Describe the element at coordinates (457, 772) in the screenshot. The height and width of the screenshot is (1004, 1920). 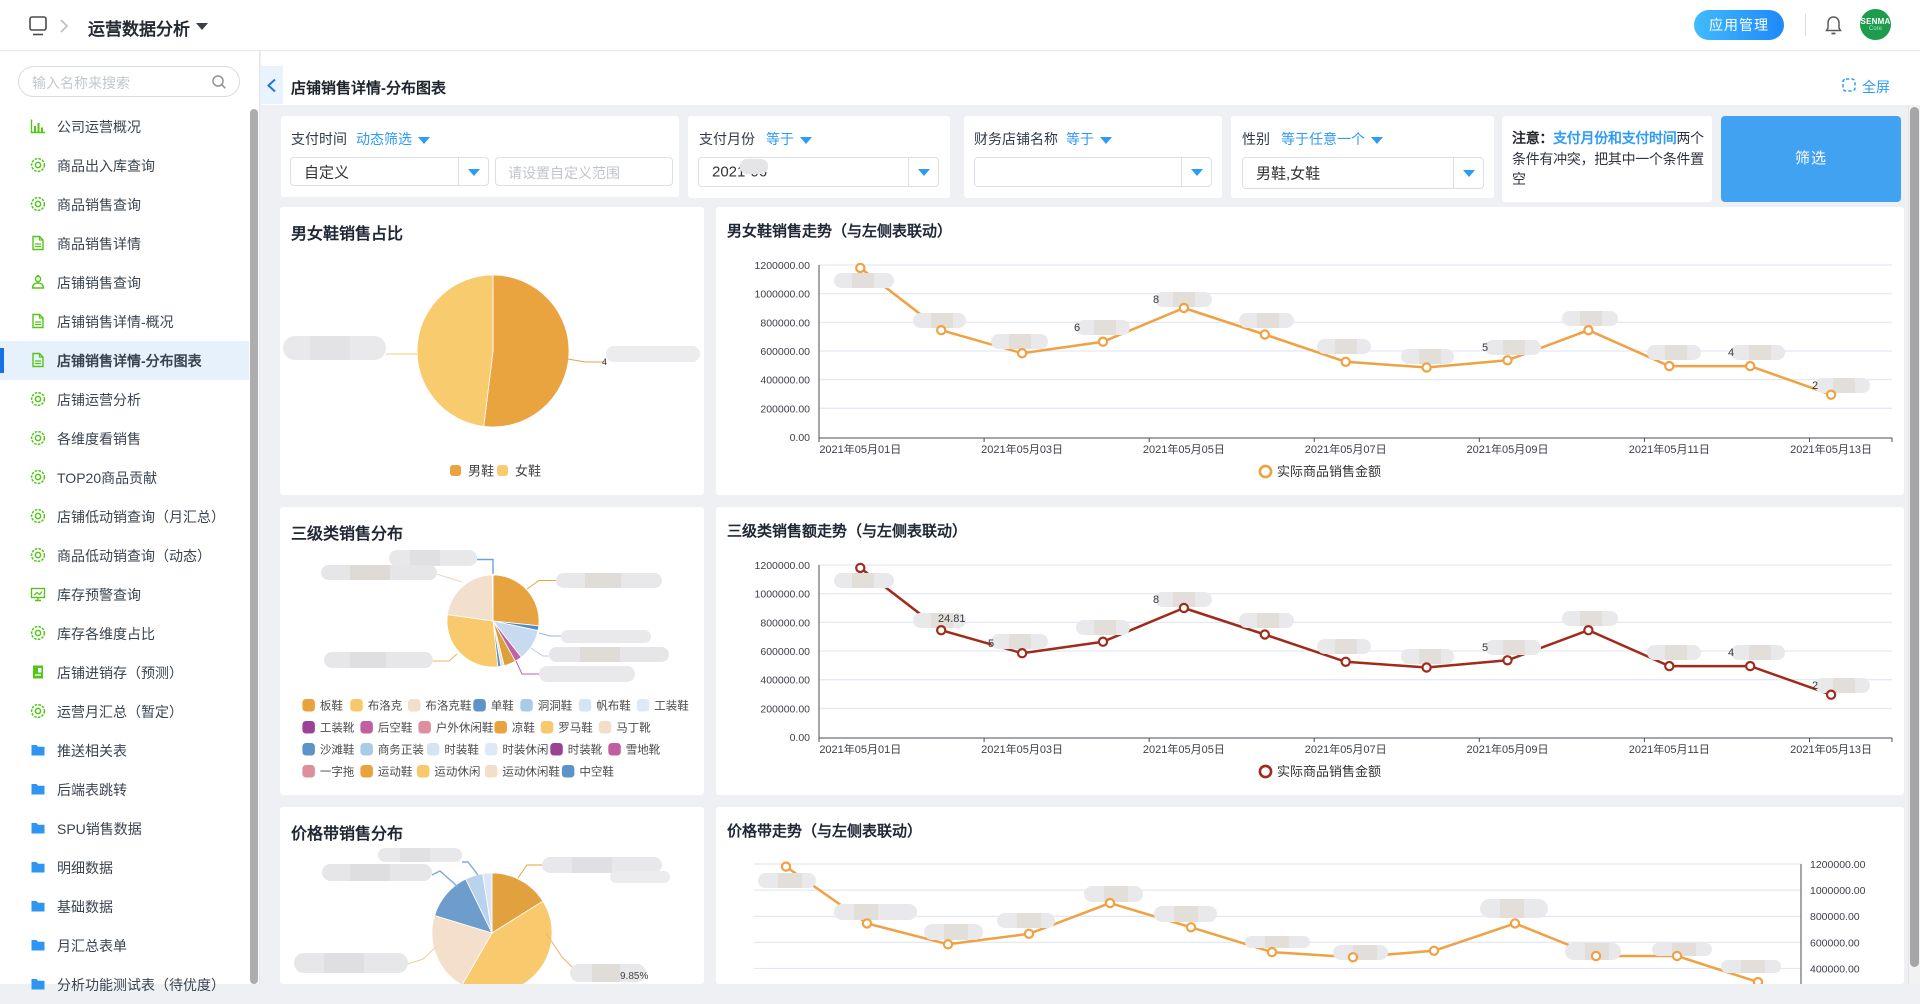
I see `svg-text: 运动休闲` at that location.